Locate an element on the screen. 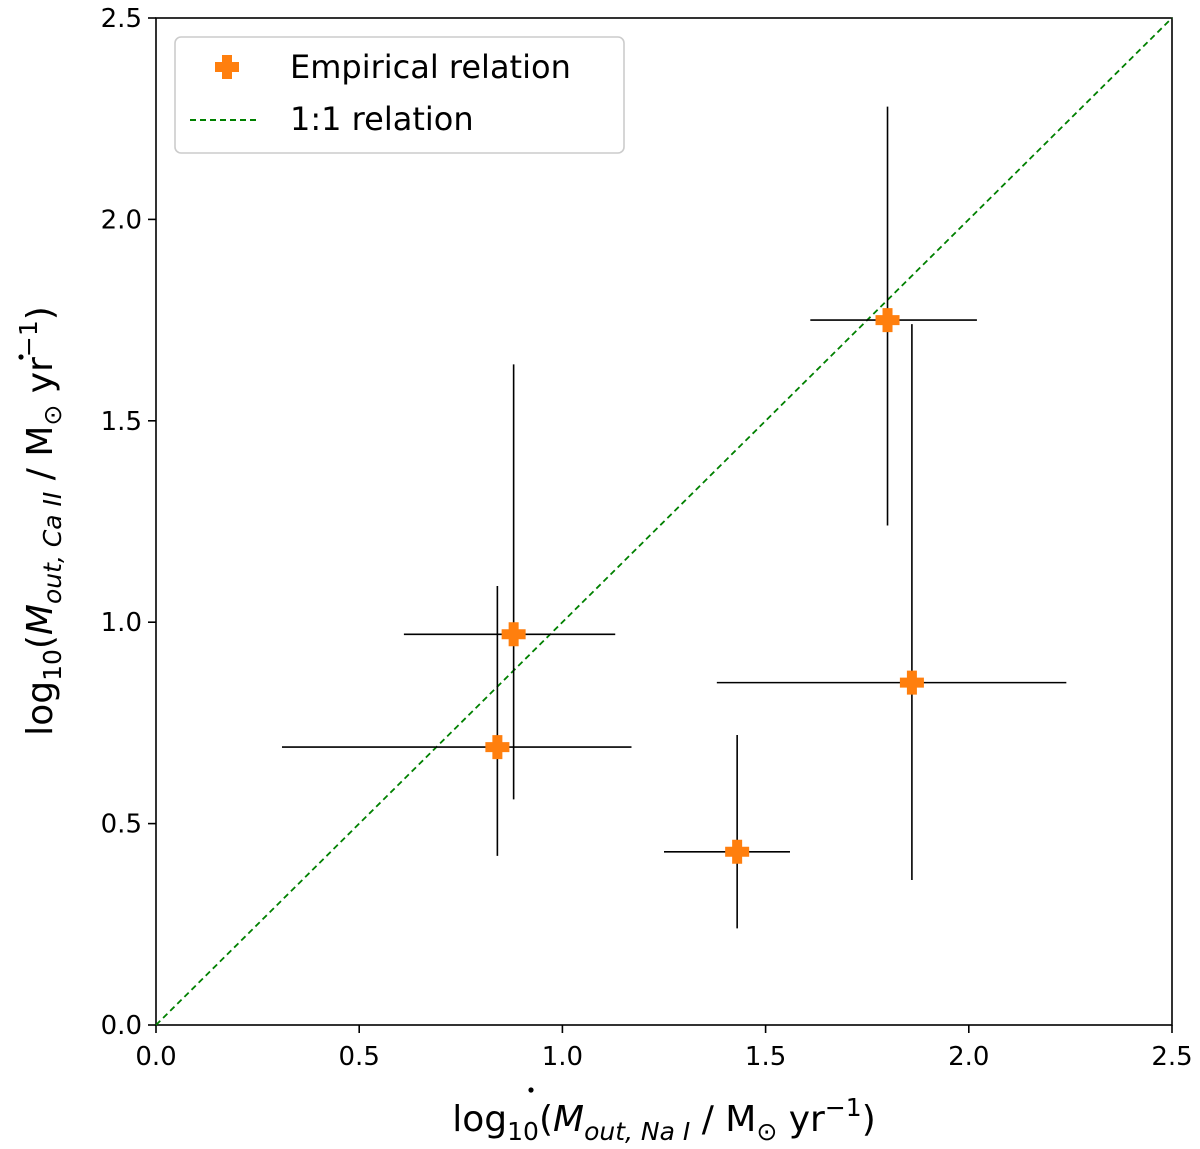  y-tick-label: 2.5 is located at coordinates (121, 19).